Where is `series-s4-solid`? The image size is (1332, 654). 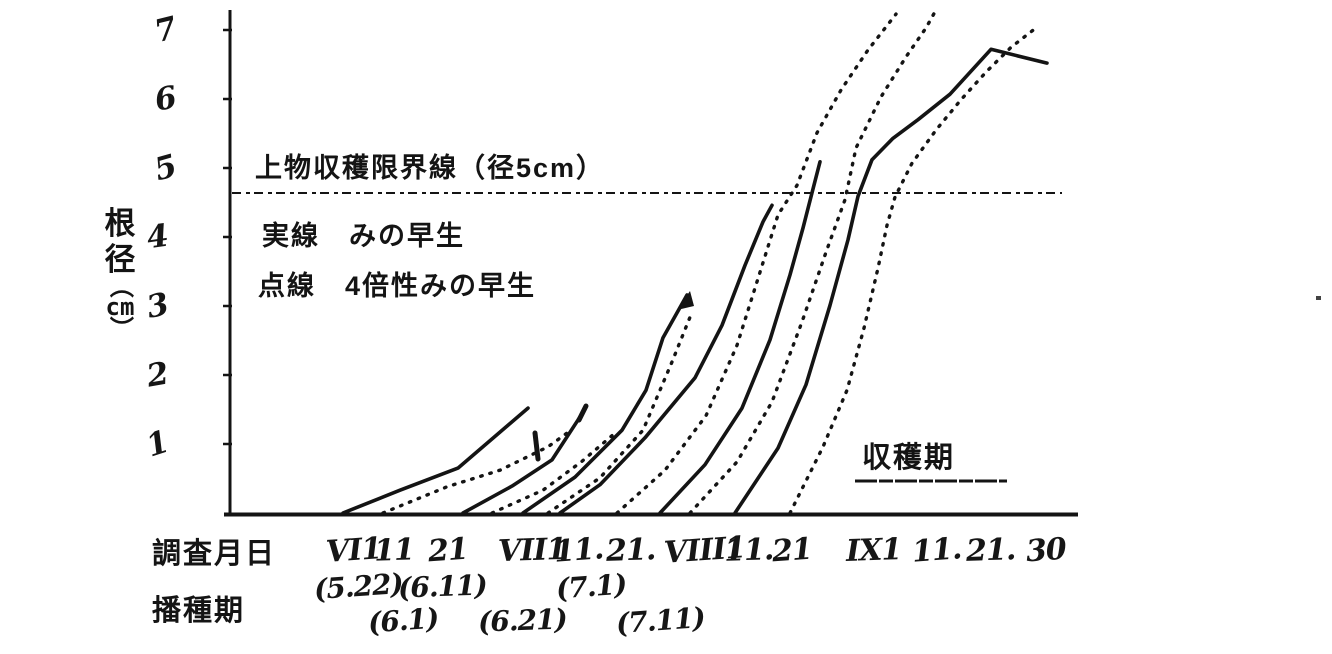 series-s4-solid is located at coordinates (666, 359).